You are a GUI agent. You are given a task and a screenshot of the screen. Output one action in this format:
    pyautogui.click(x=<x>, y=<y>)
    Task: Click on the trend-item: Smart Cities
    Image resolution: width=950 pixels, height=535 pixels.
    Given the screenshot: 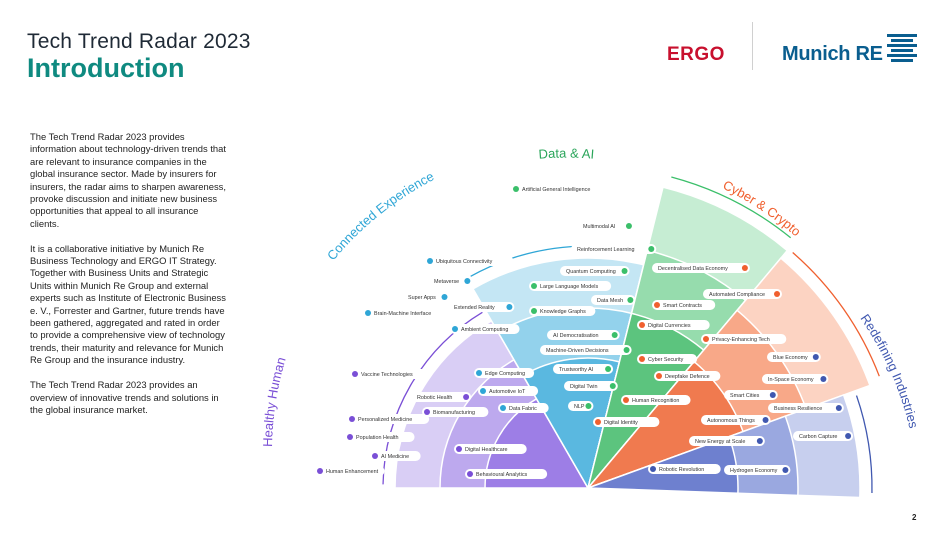 What is the action you would take?
    pyautogui.click(x=751, y=395)
    